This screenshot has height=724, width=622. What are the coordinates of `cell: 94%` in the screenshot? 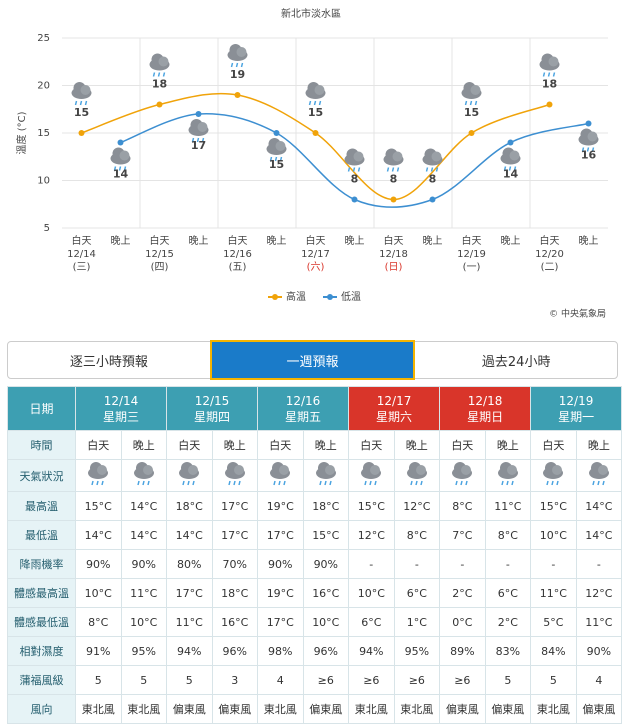 It's located at (189, 651).